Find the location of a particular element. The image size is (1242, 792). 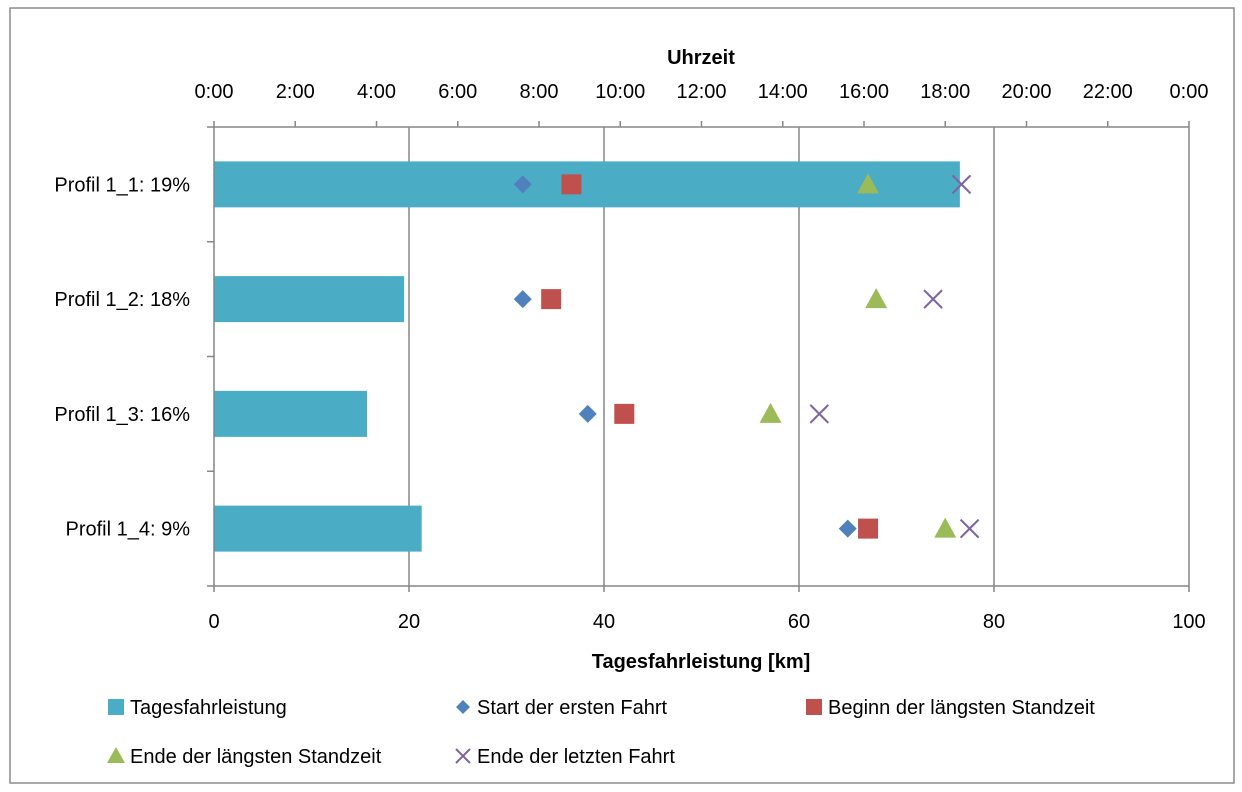

bottom-tick-label: 40 is located at coordinates (604, 622).